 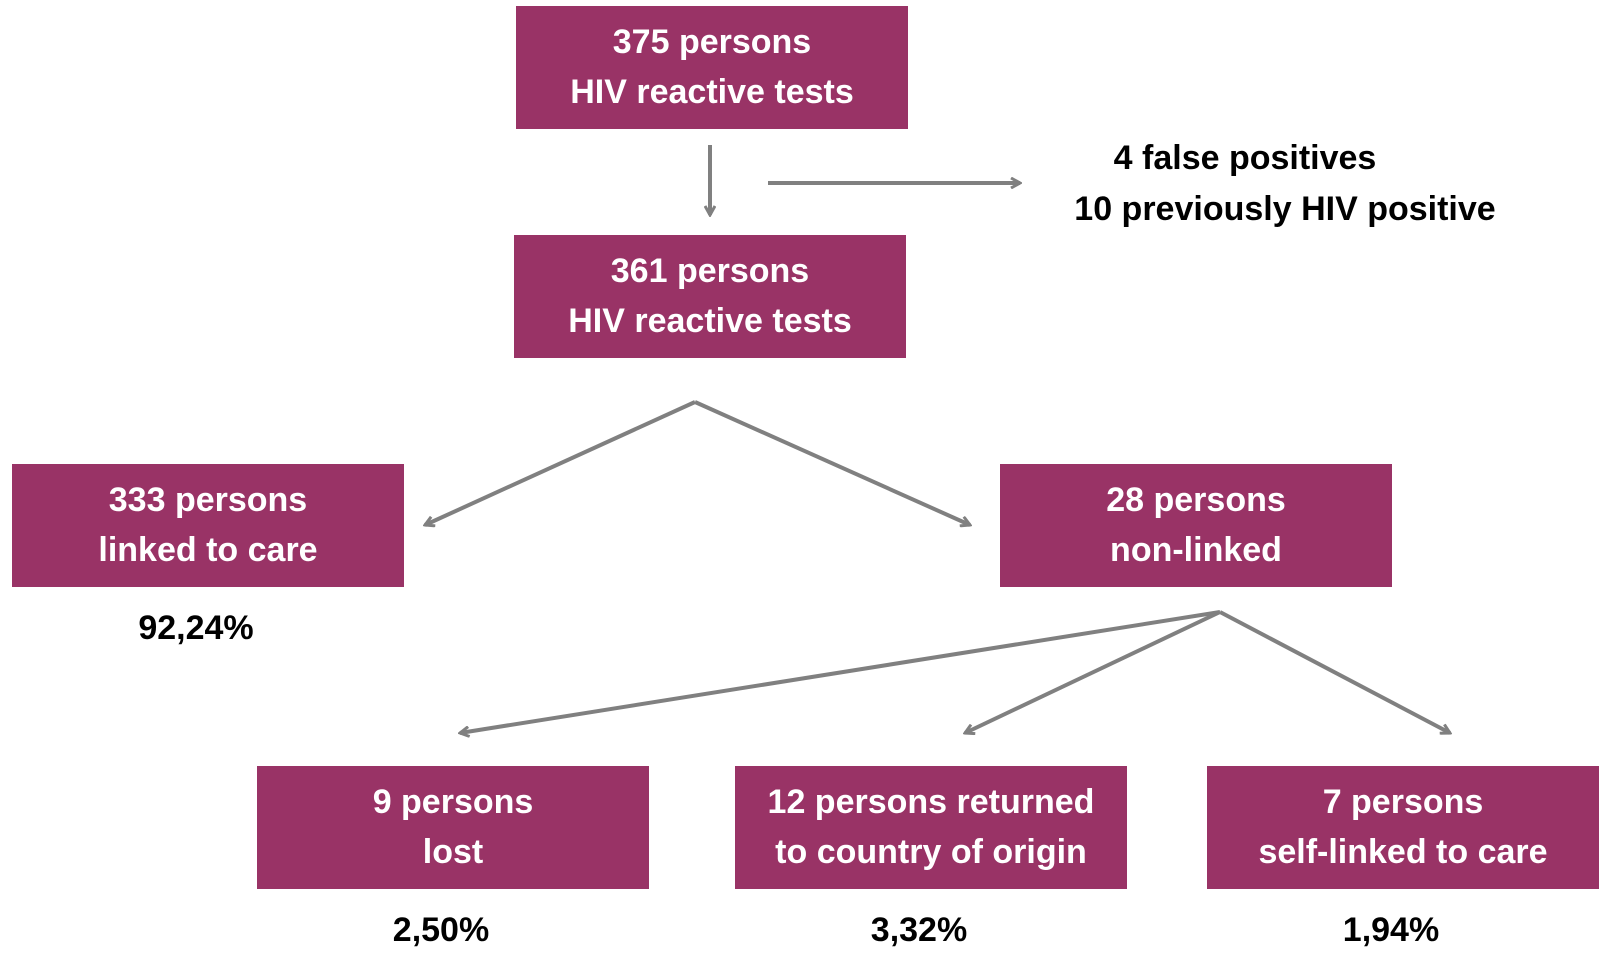 I want to click on node: 9 persons lost, so click(x=453, y=827).